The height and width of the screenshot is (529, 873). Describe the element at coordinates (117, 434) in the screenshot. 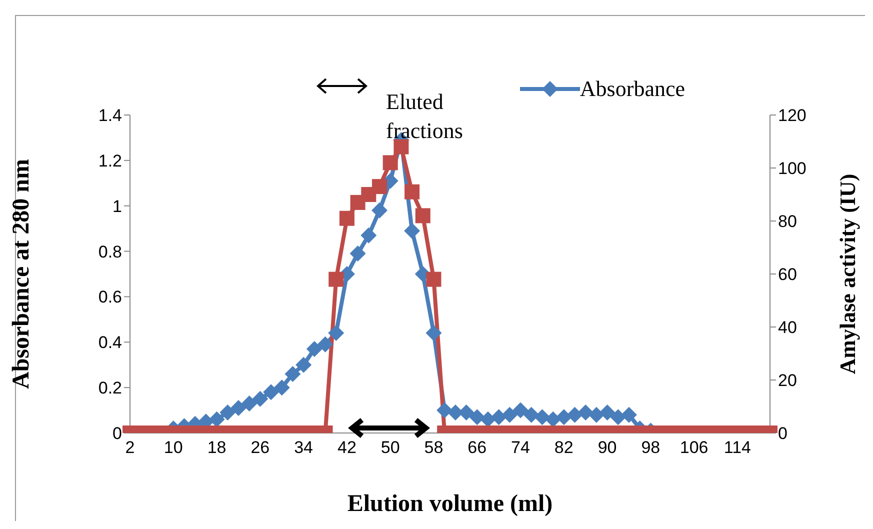

I see `y-tick-label: 0` at that location.